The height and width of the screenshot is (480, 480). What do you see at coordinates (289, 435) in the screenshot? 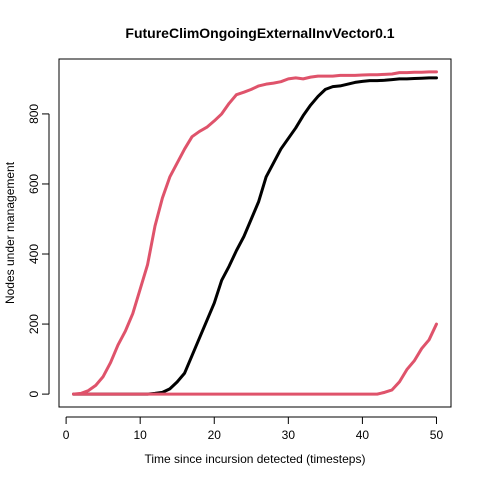
I see `x-tick-label: 30` at bounding box center [289, 435].